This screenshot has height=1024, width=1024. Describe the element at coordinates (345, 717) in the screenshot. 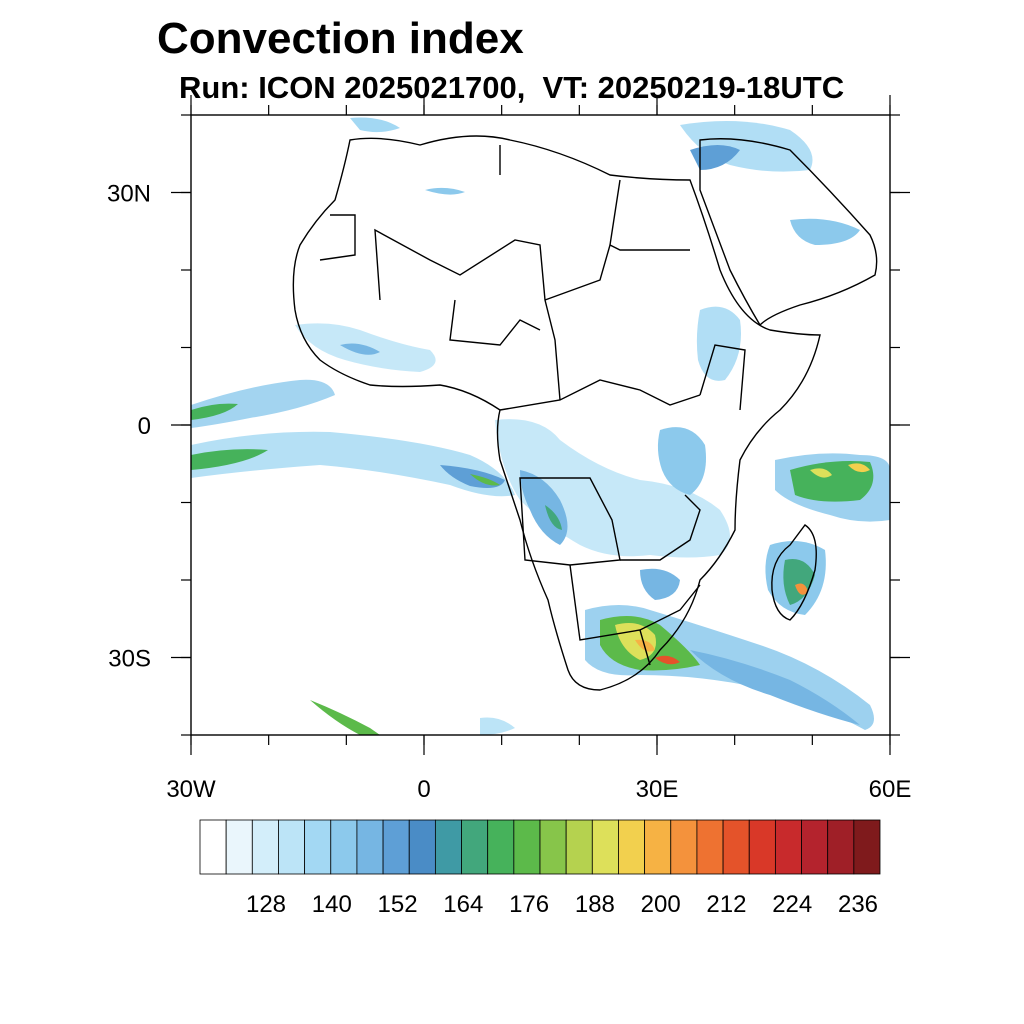

I see `field-south-atlantic` at that location.